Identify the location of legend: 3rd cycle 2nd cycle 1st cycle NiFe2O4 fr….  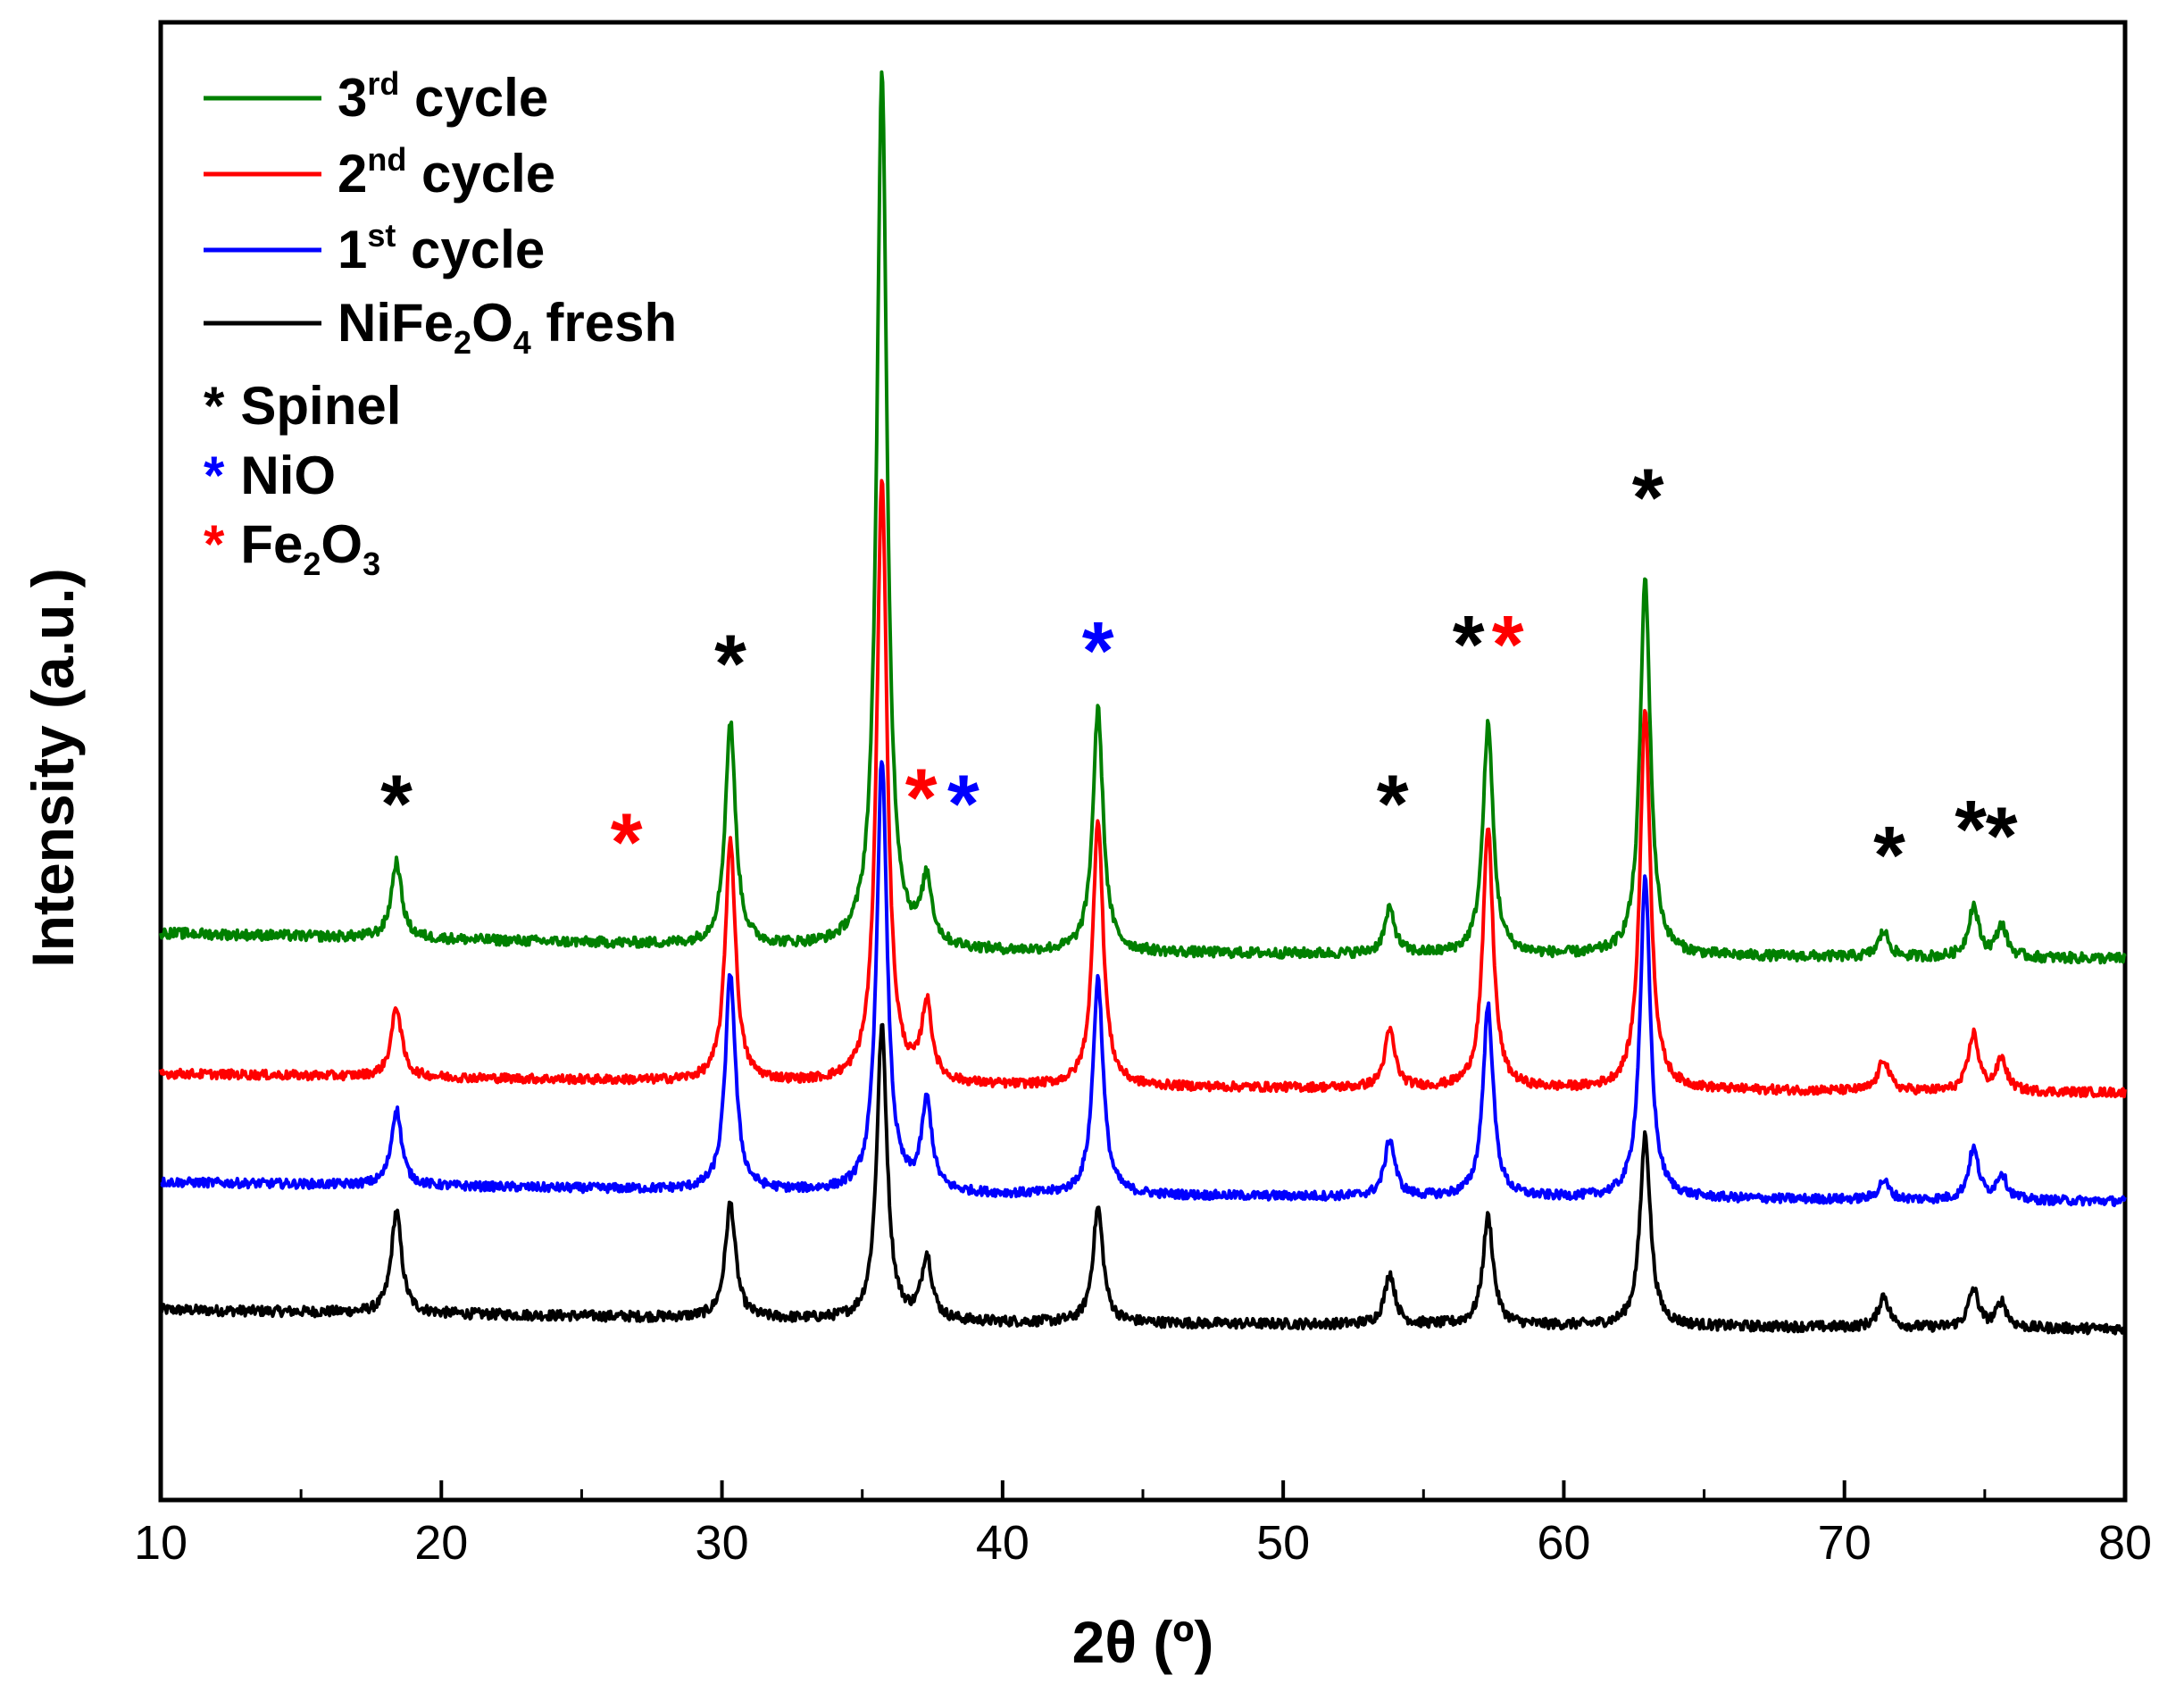
(440, 324).